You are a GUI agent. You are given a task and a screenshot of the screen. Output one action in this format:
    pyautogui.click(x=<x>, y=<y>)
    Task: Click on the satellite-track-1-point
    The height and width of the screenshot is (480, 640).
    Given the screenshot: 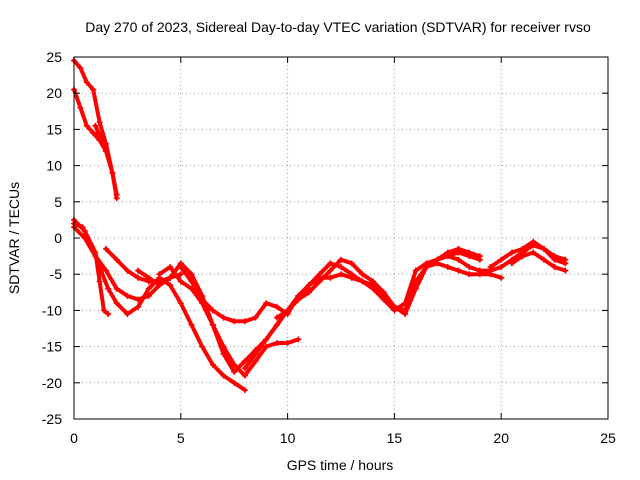 What is the action you would take?
    pyautogui.click(x=80, y=107)
    